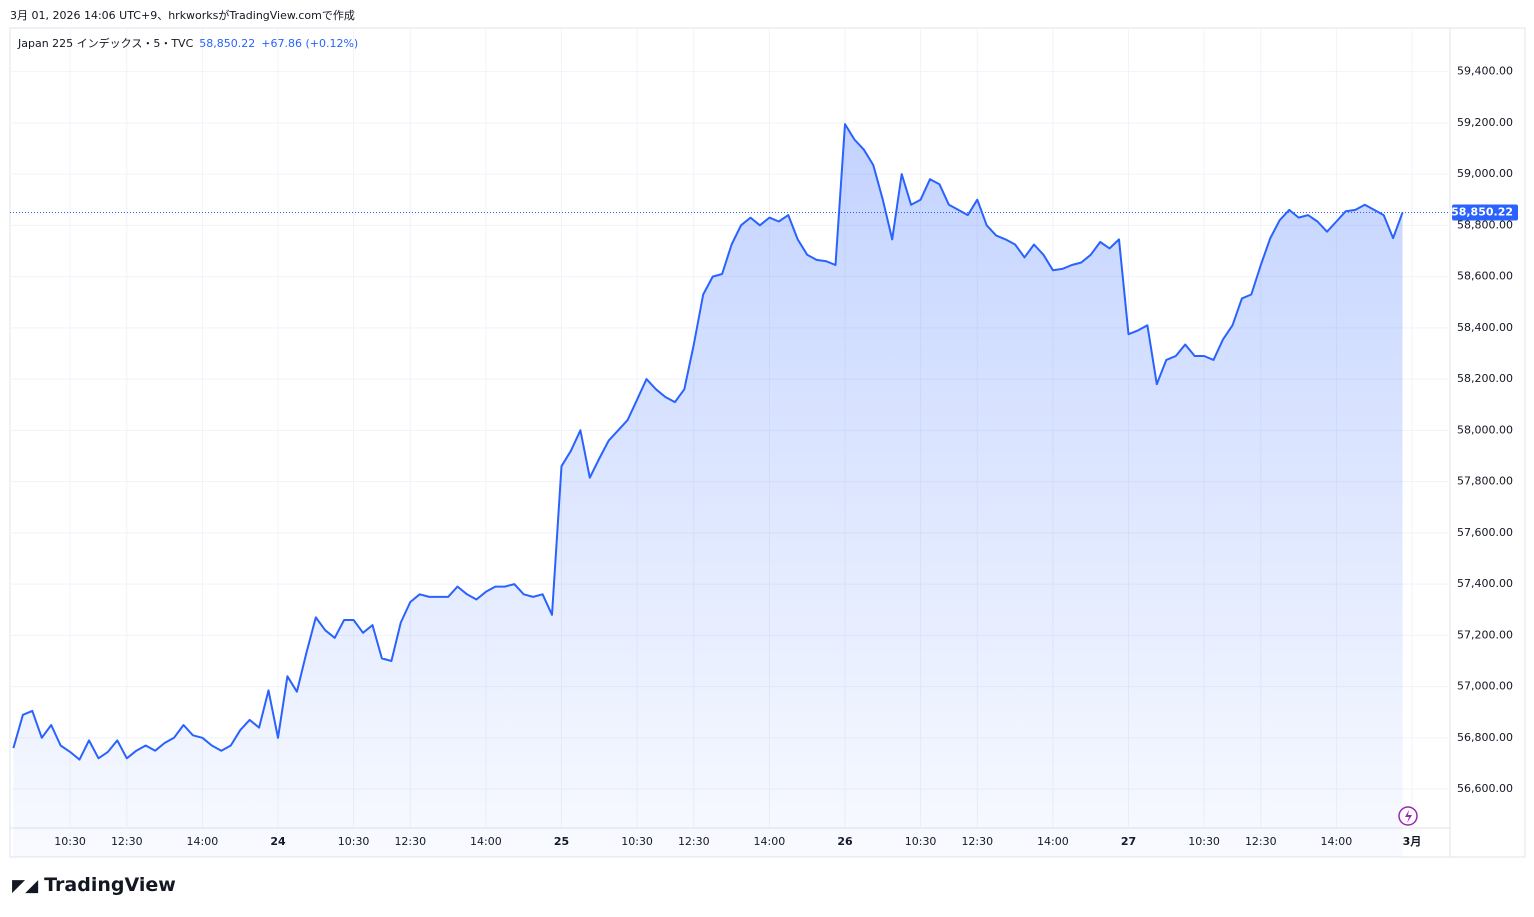 The width and height of the screenshot is (1534, 917). I want to click on x-tick-label: 3月, so click(1412, 841).